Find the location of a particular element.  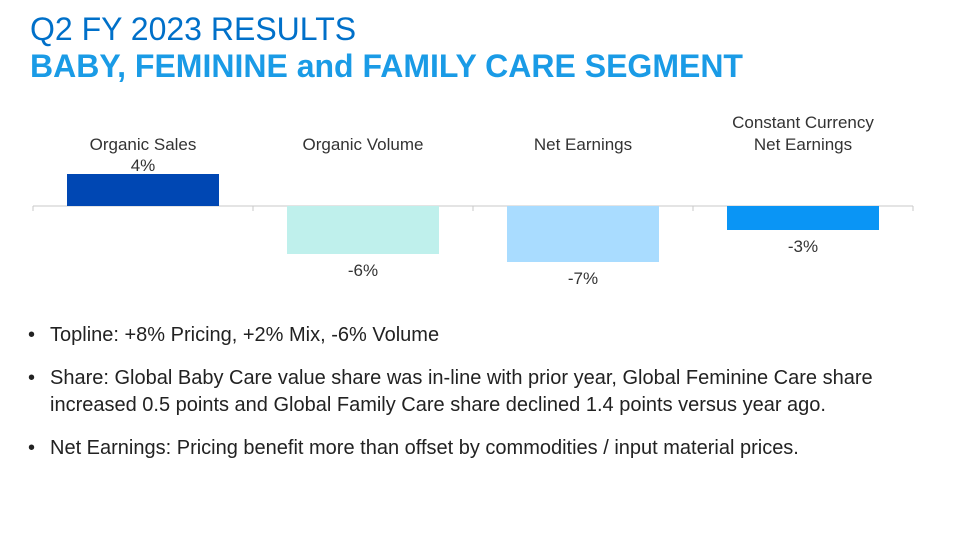

category-label-2: Net Earnings is located at coordinates (583, 144).